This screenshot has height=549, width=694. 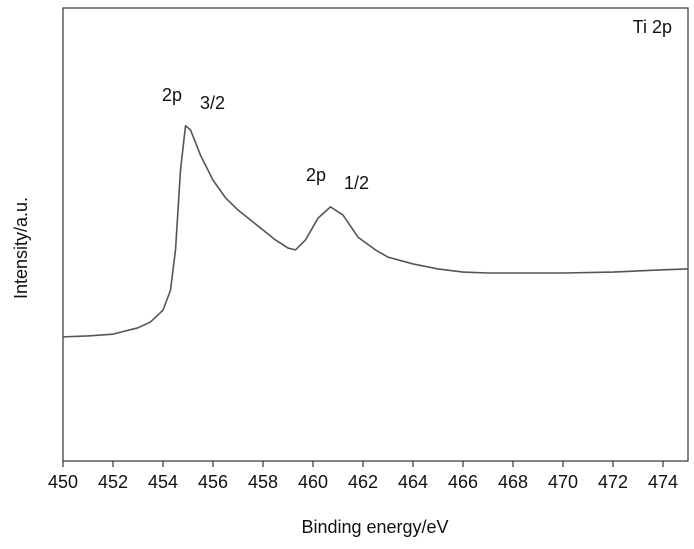 I want to click on x-tick-label: 452, so click(x=113, y=482).